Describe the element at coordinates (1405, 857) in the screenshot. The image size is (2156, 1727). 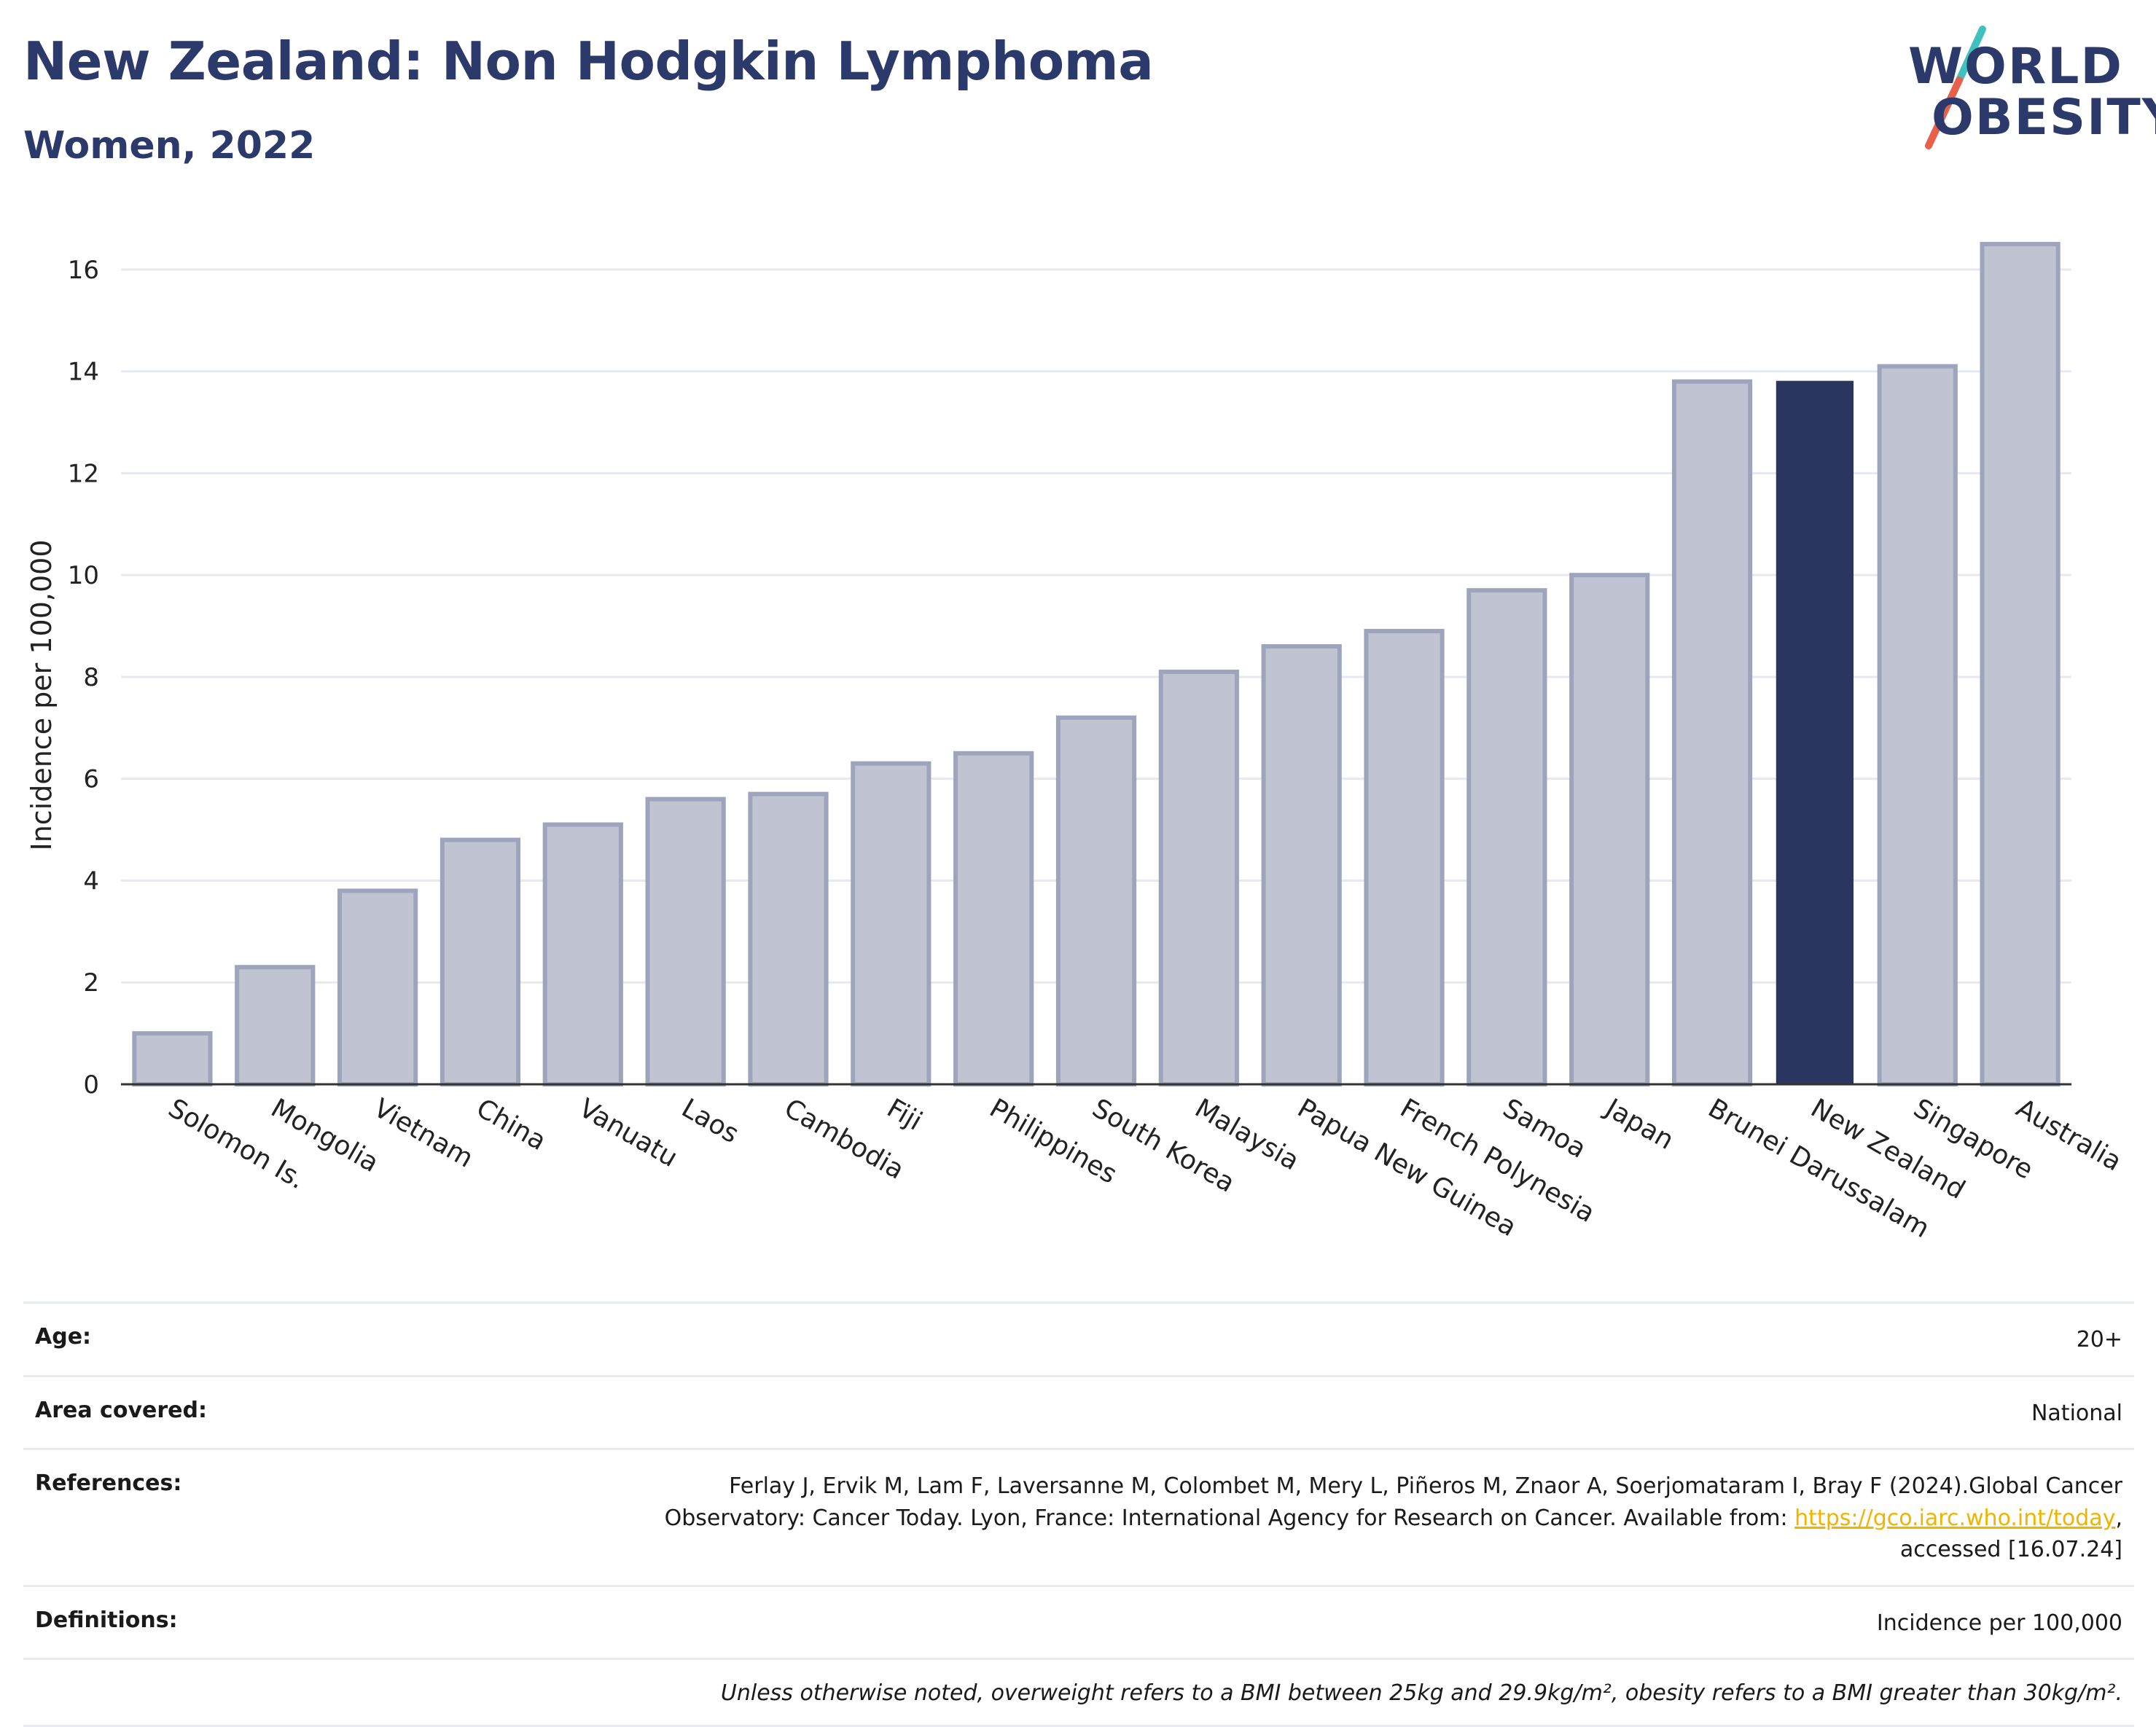
I see `bar-french-polynesia` at that location.